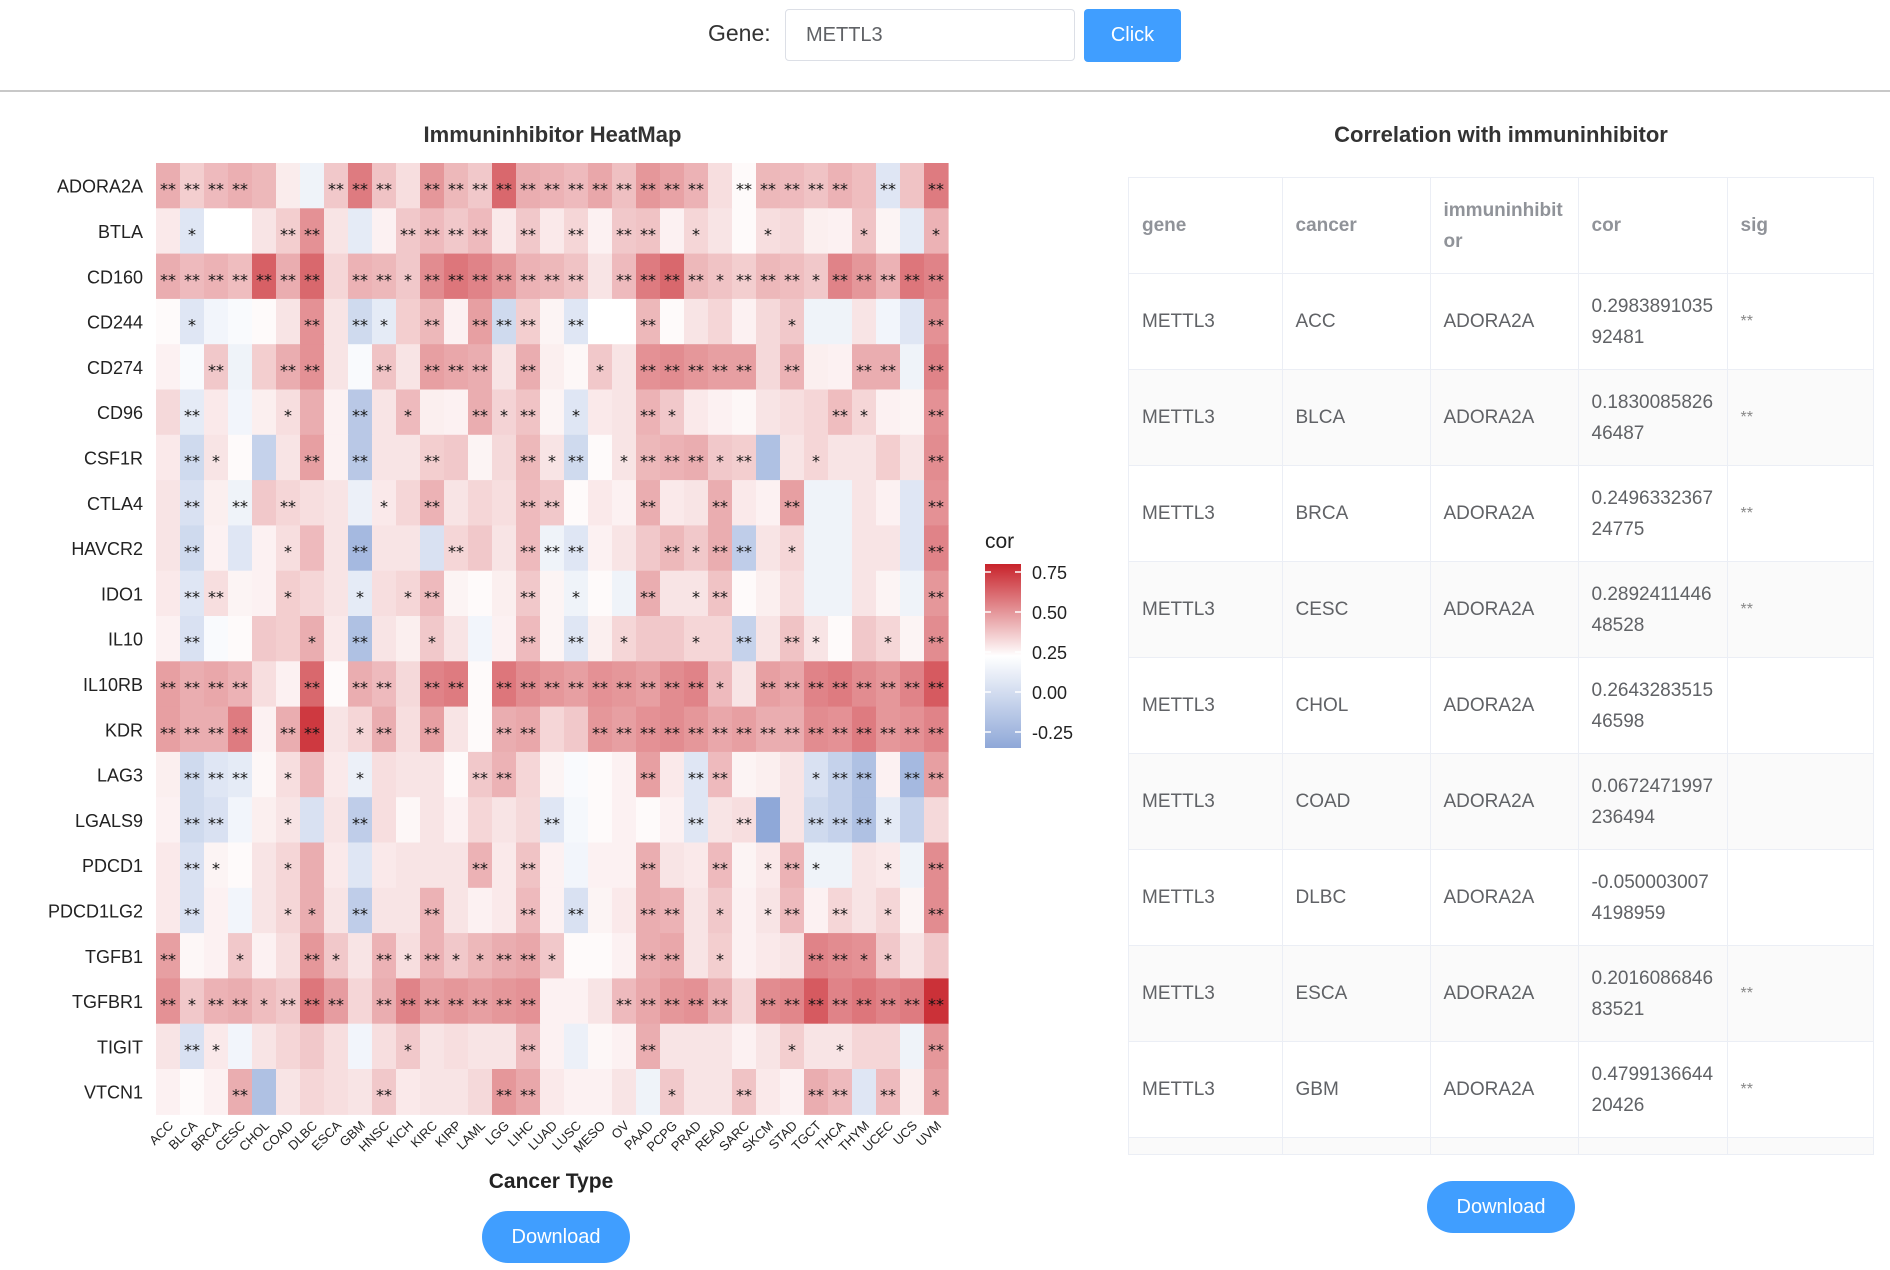 The height and width of the screenshot is (1270, 1890). What do you see at coordinates (1501, 1207) in the screenshot?
I see `table-download-button: Download` at bounding box center [1501, 1207].